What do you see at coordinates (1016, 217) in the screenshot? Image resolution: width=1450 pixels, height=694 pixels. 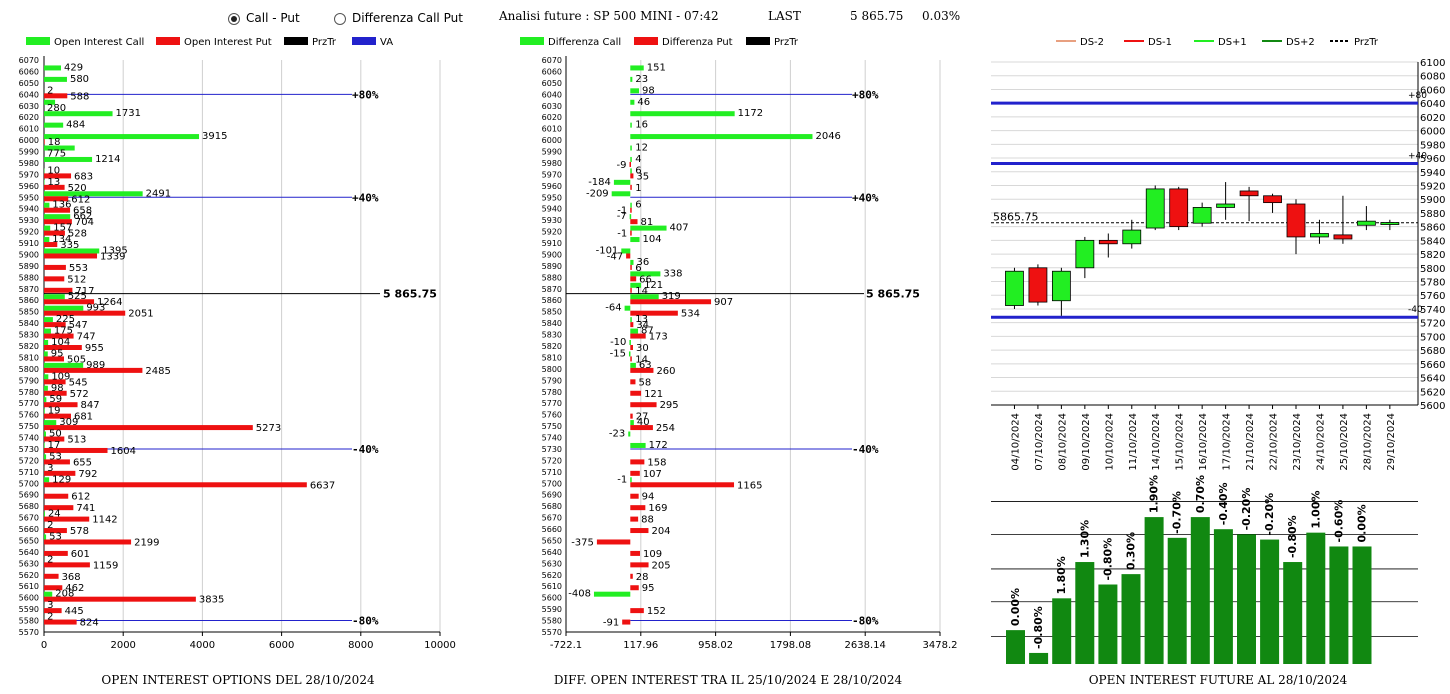 I see `candle-price-label: 5865.75` at bounding box center [1016, 217].